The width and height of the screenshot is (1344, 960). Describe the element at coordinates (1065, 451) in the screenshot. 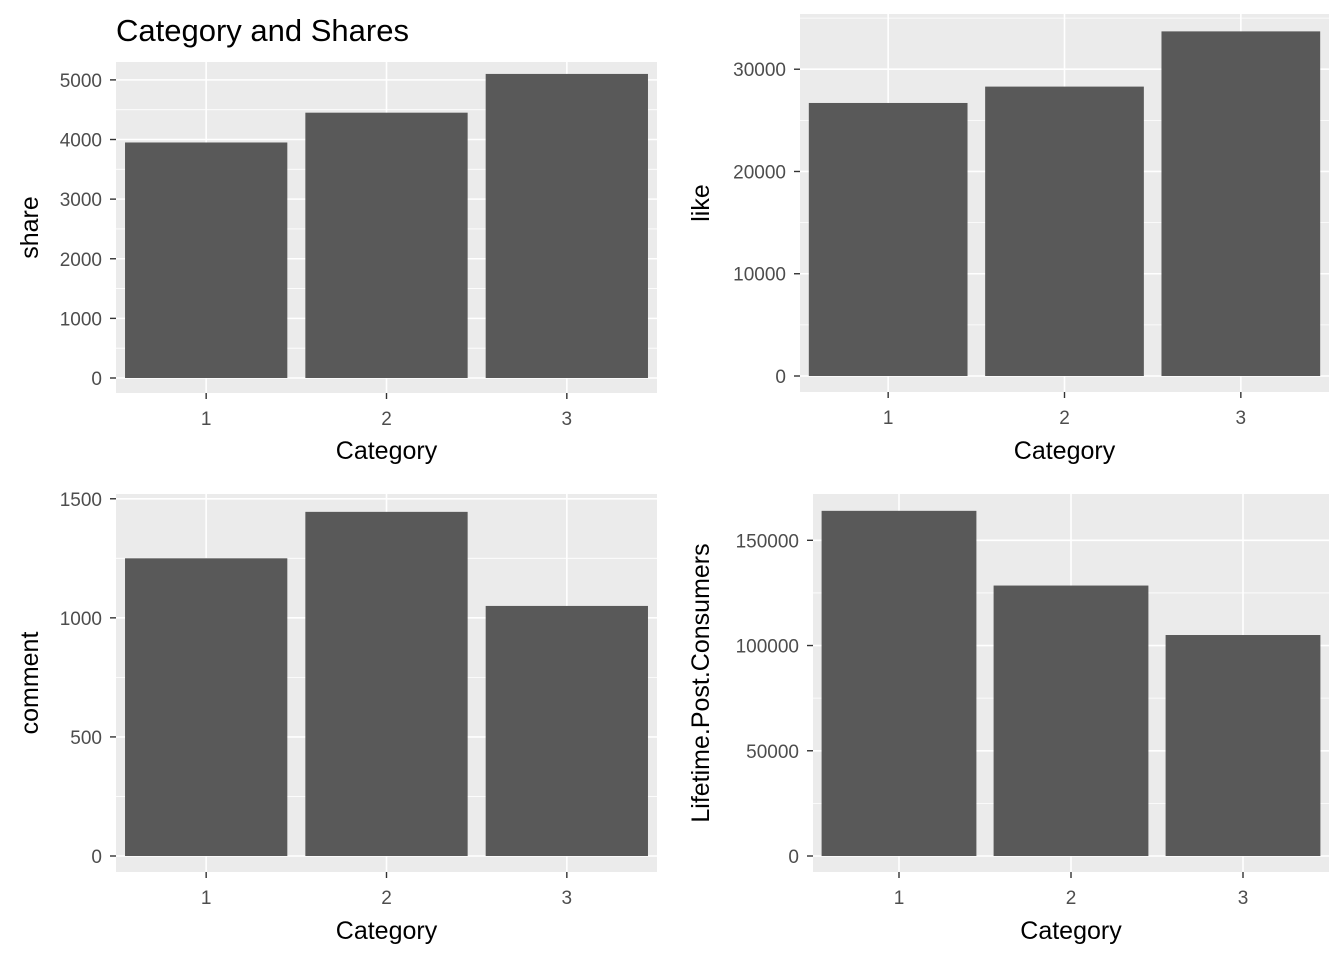

I see `panel-like-x-axis-title: Category` at that location.